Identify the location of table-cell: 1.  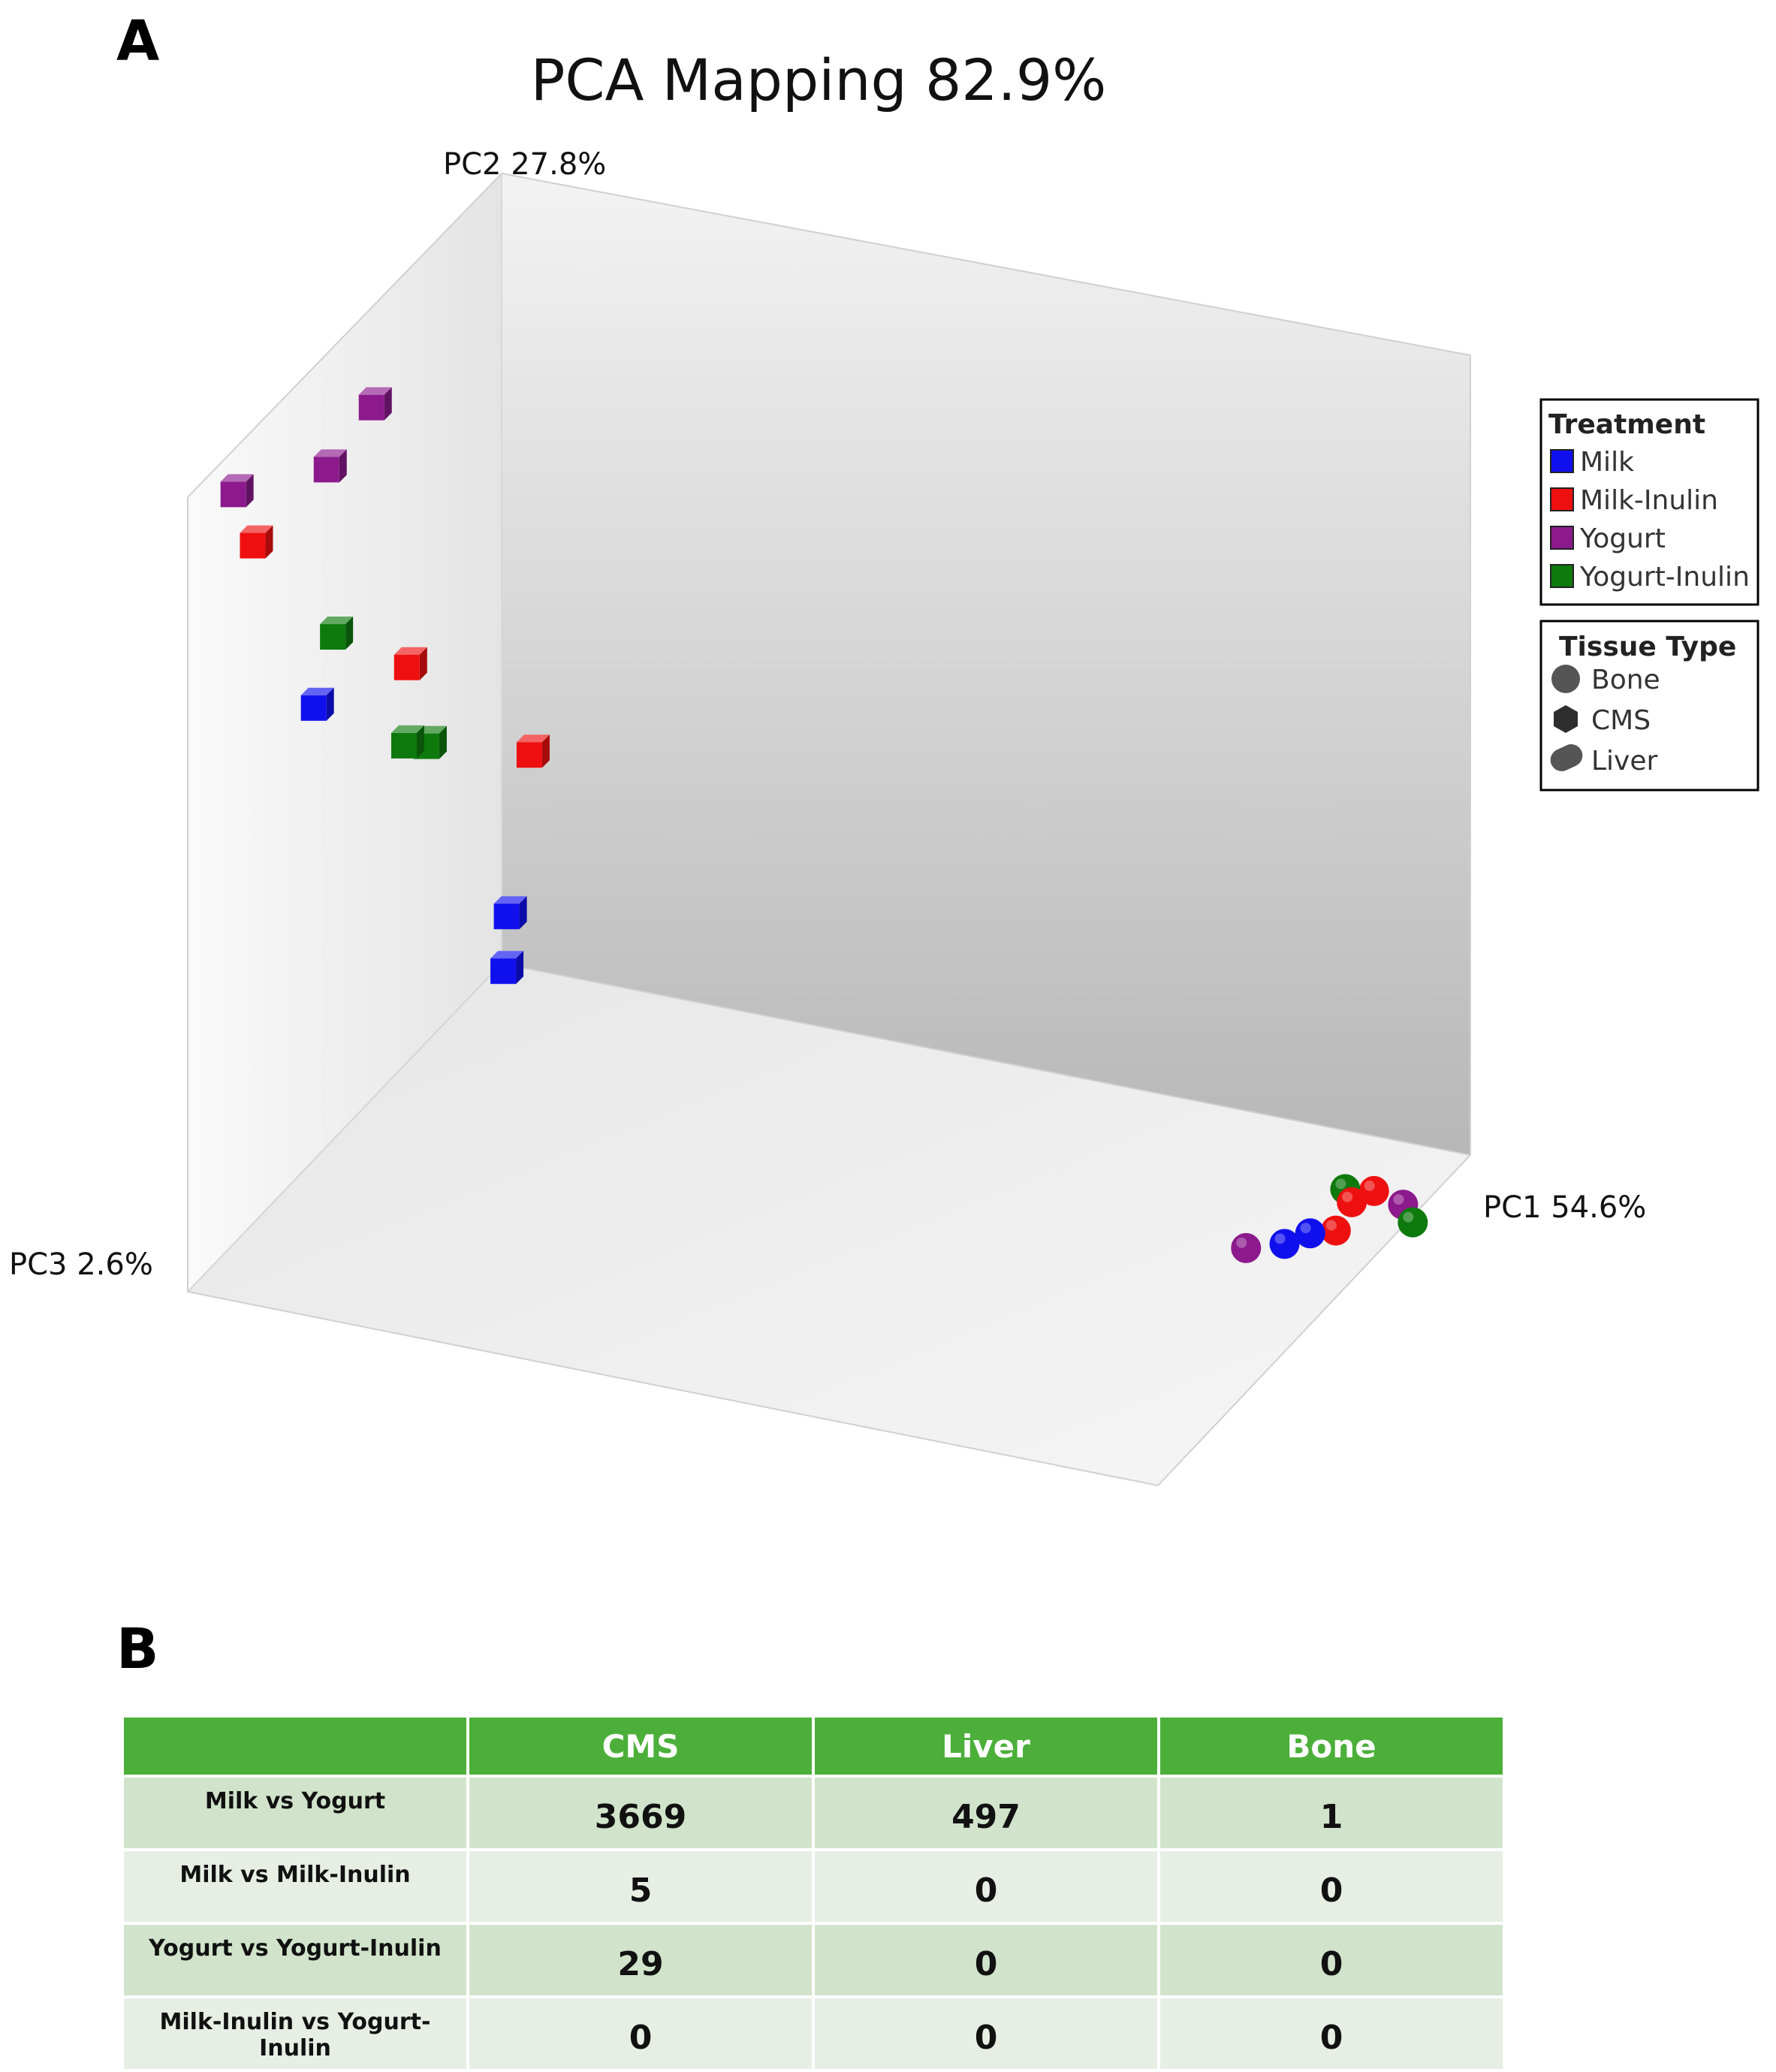
(1331, 1813).